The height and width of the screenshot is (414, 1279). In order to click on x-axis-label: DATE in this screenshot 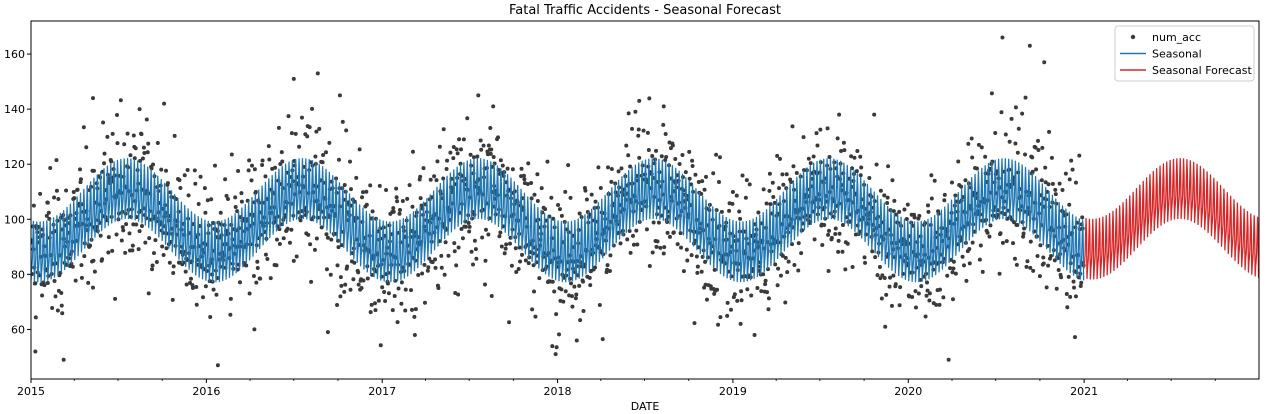, I will do `click(645, 406)`.